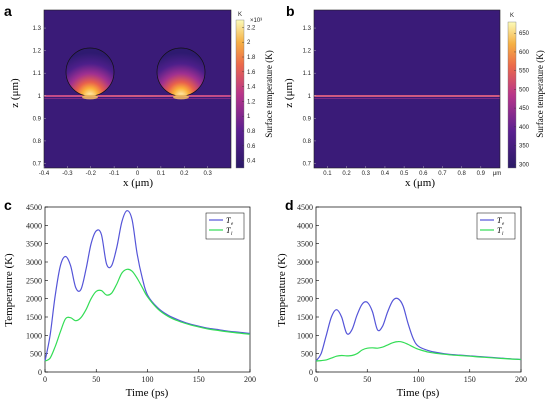 The height and width of the screenshot is (403, 550). Describe the element at coordinates (305, 207) in the screenshot. I see `y-tick-label: 4500` at that location.